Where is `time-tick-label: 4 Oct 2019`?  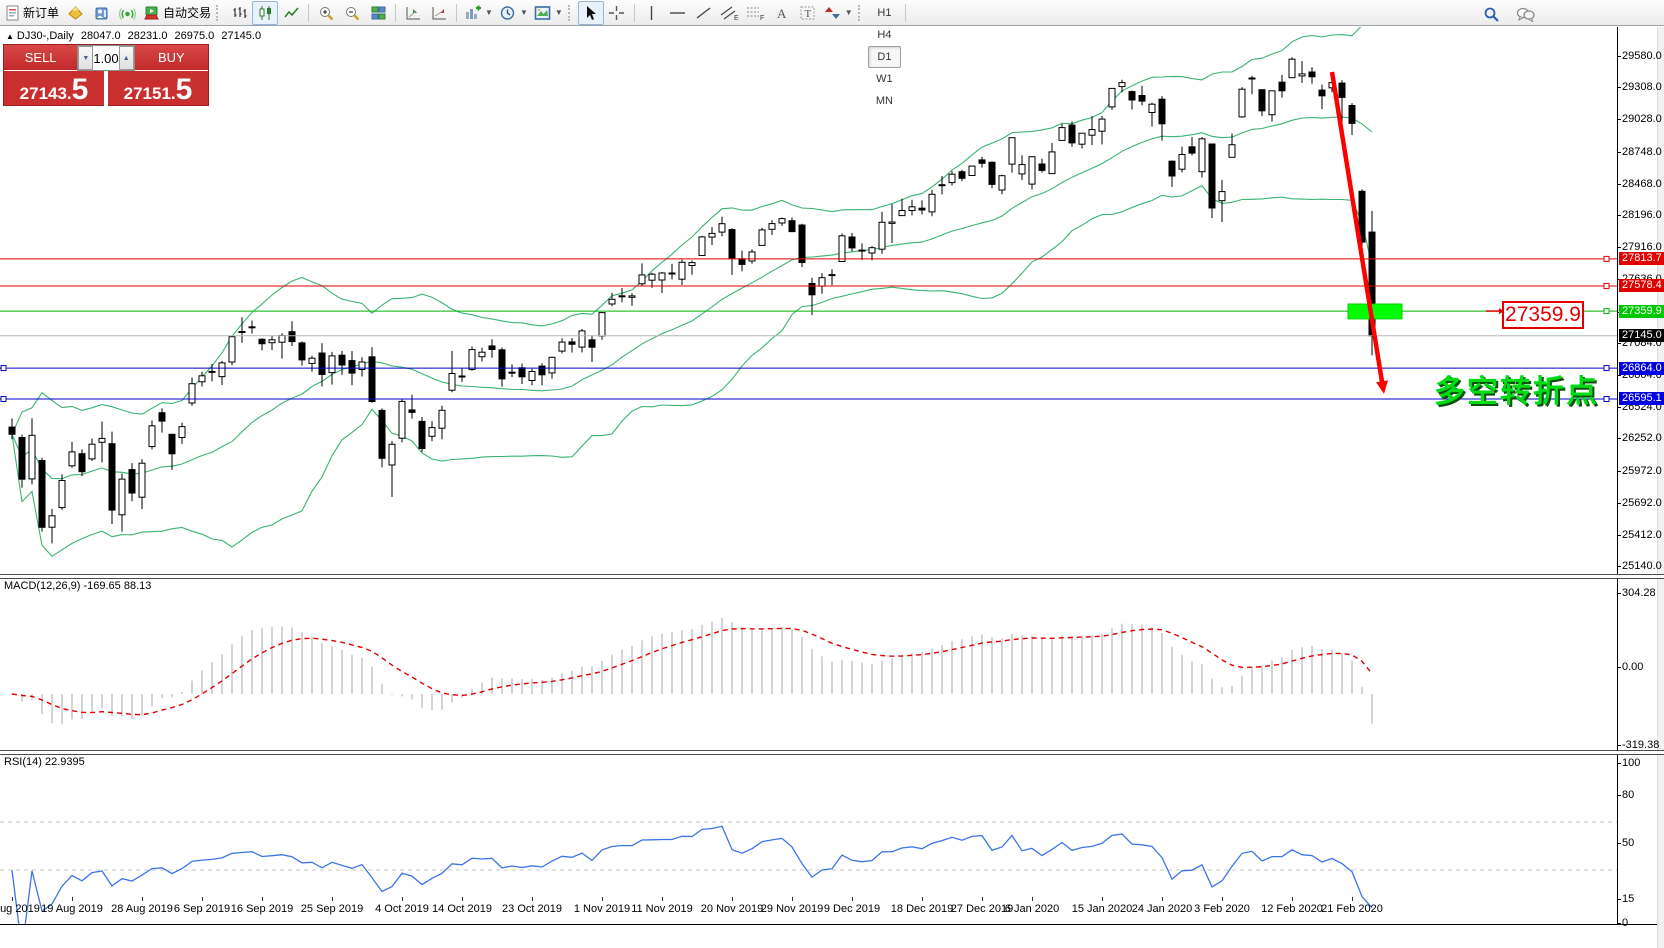 time-tick-label: 4 Oct 2019 is located at coordinates (402, 909).